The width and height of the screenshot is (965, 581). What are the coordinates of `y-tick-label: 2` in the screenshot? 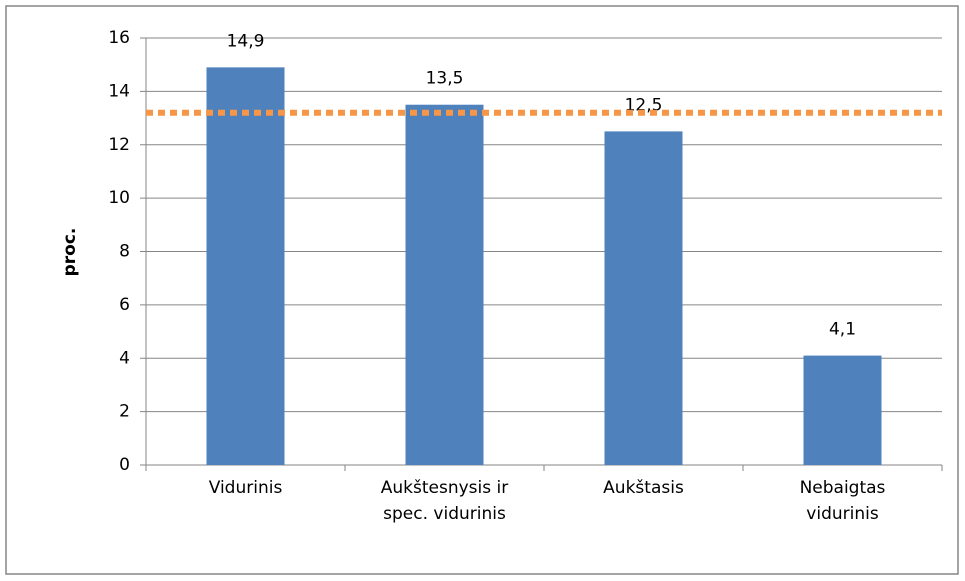 It's located at (124, 412).